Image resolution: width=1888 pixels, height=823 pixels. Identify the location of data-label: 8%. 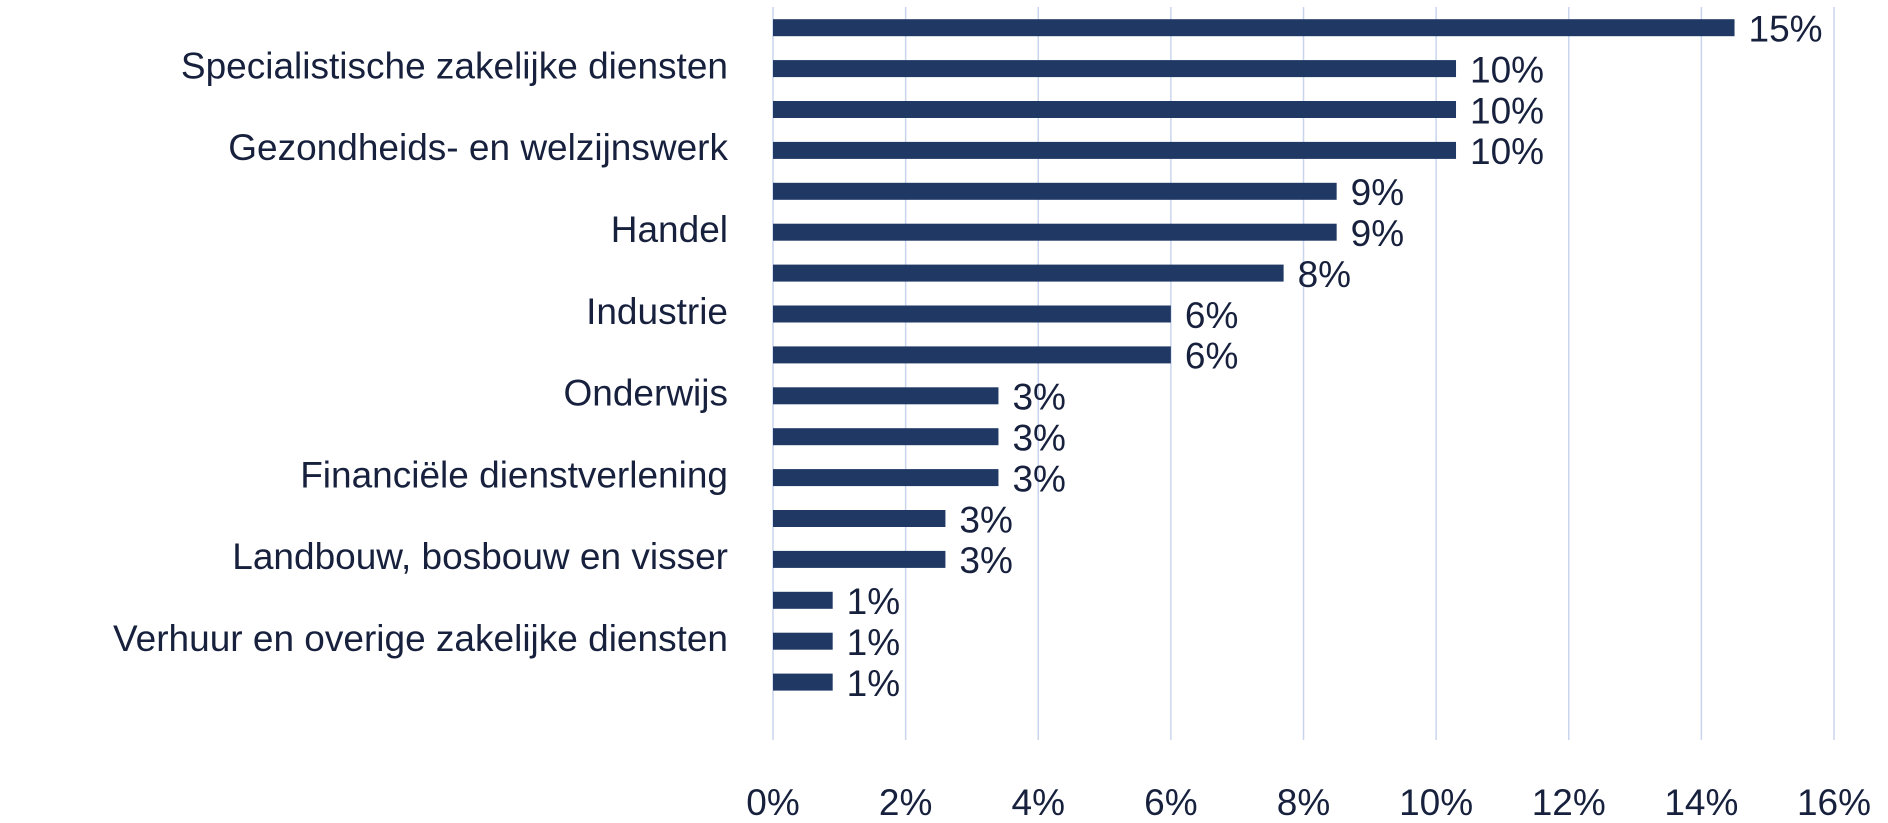
(1324, 274).